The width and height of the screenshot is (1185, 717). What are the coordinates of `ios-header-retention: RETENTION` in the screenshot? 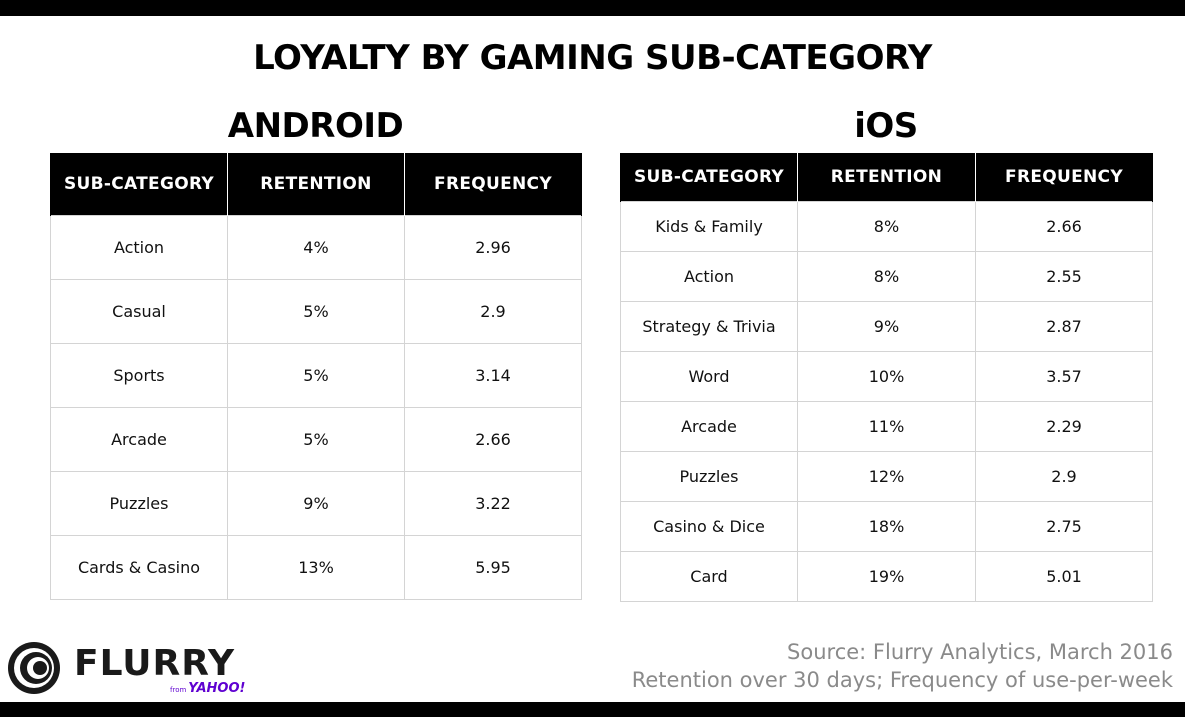 It's located at (886, 177).